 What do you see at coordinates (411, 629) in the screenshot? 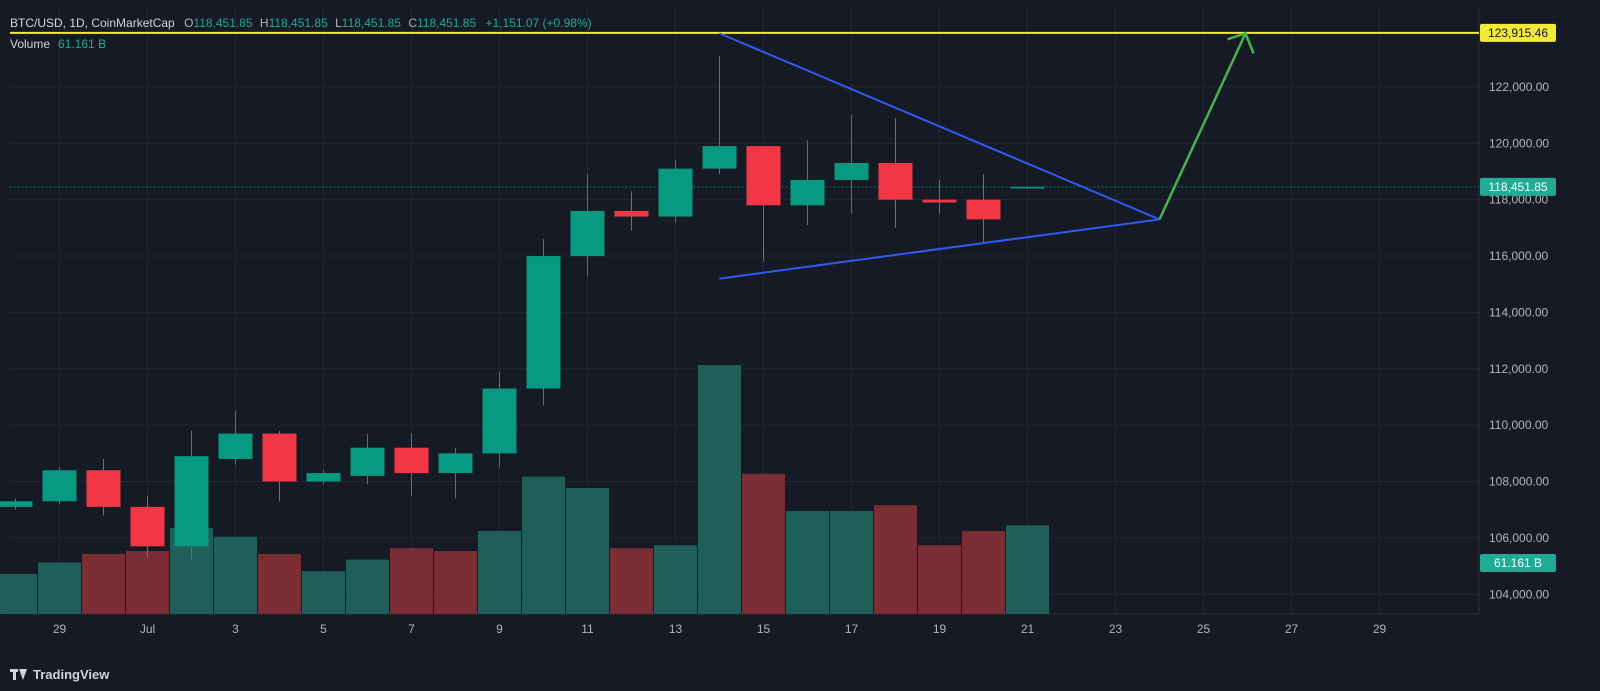
I see `x-tick-label: 7` at bounding box center [411, 629].